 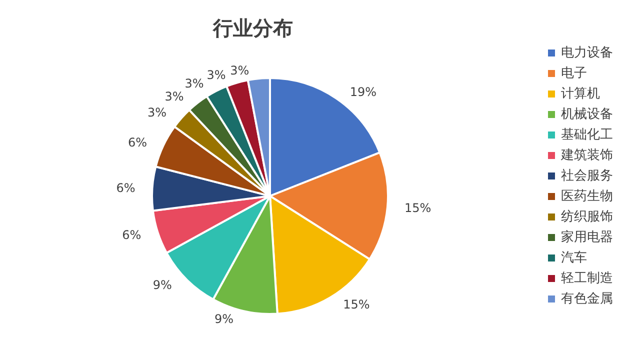 I want to click on legend-label: 有色金属, so click(x=587, y=299).